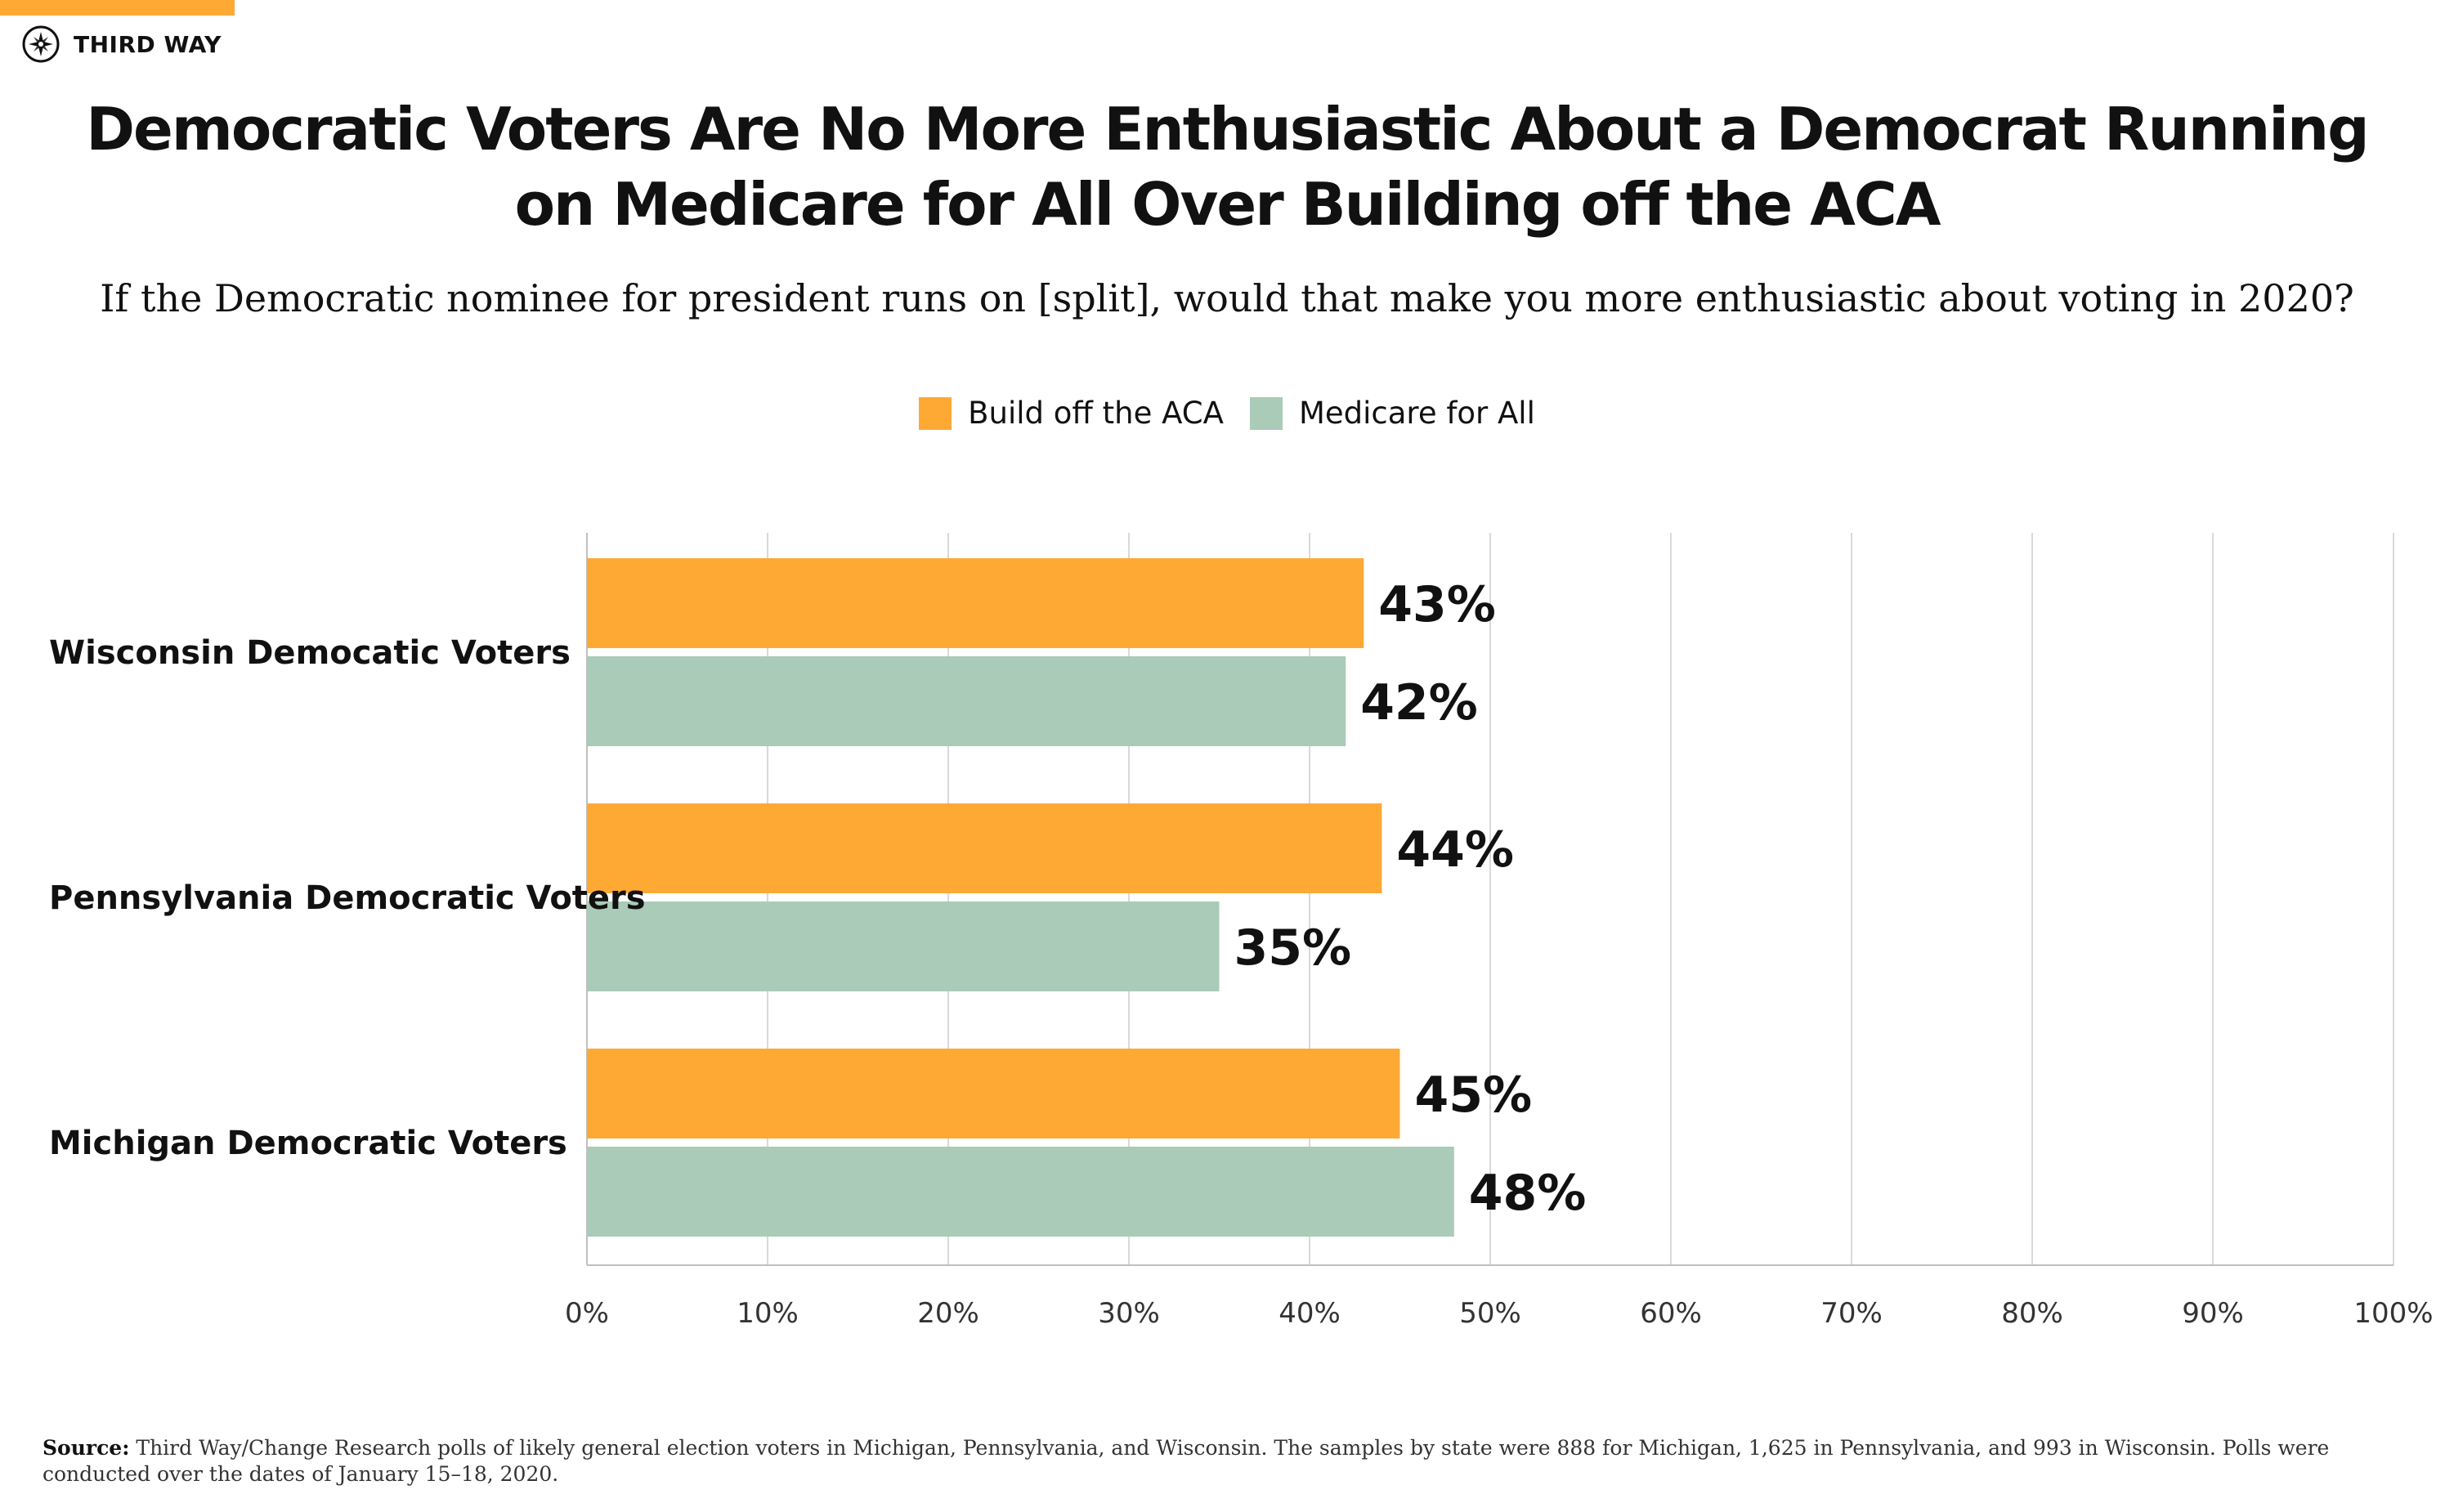 This screenshot has height=1512, width=2454. What do you see at coordinates (1309, 1313) in the screenshot?
I see `x-tick-label-40: 40%` at bounding box center [1309, 1313].